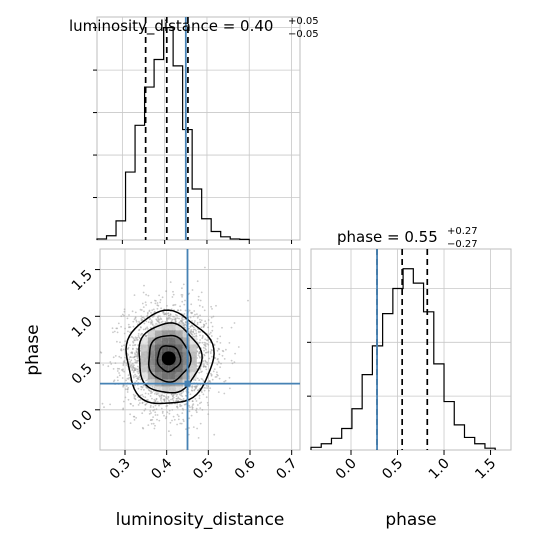 This screenshot has width=550, height=550. Describe the element at coordinates (245, 468) in the screenshot. I see `x-tick-label-luminosity-distance: 0.6` at that location.